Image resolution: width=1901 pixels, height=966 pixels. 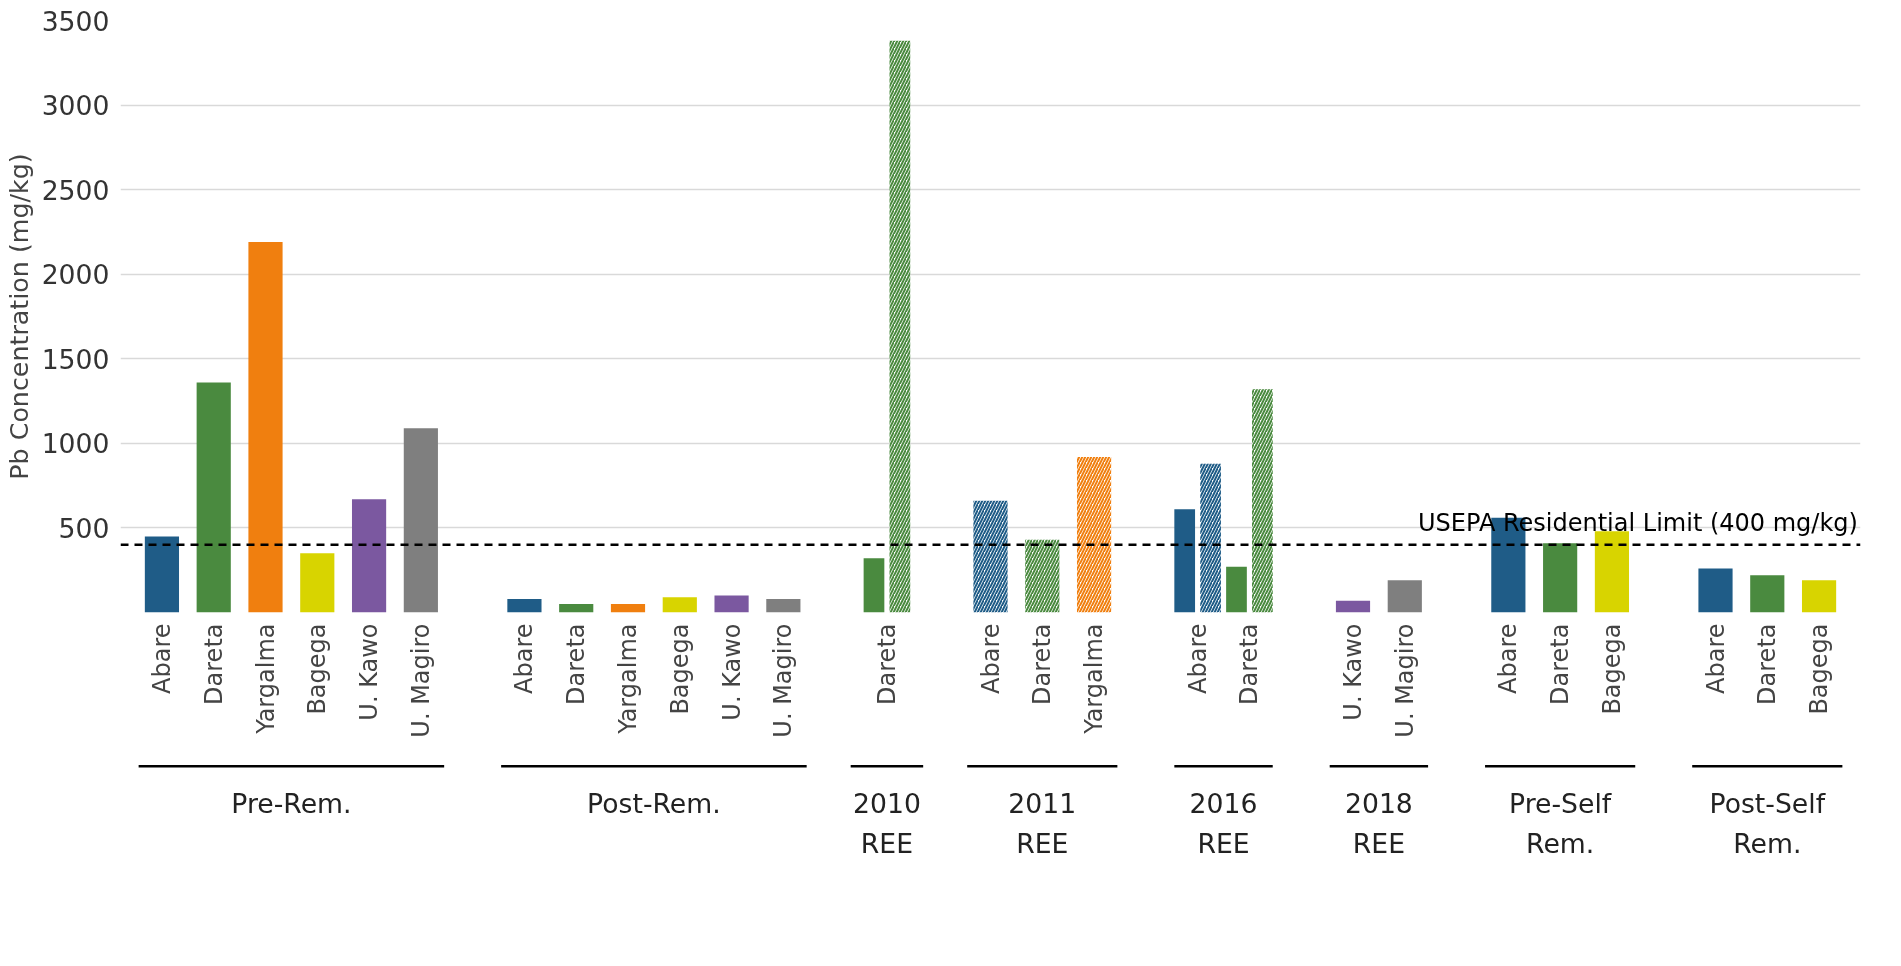 What do you see at coordinates (75, 275) in the screenshot?
I see `y-tick-label: 2000` at bounding box center [75, 275].